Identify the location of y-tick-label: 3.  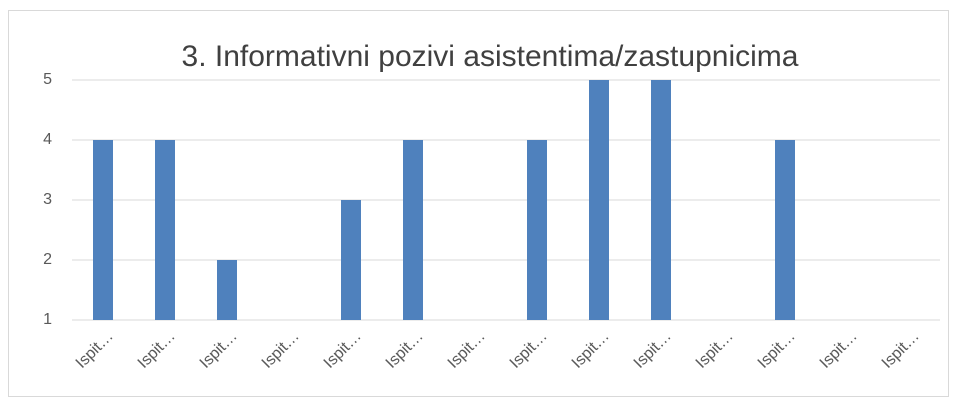
(47, 199).